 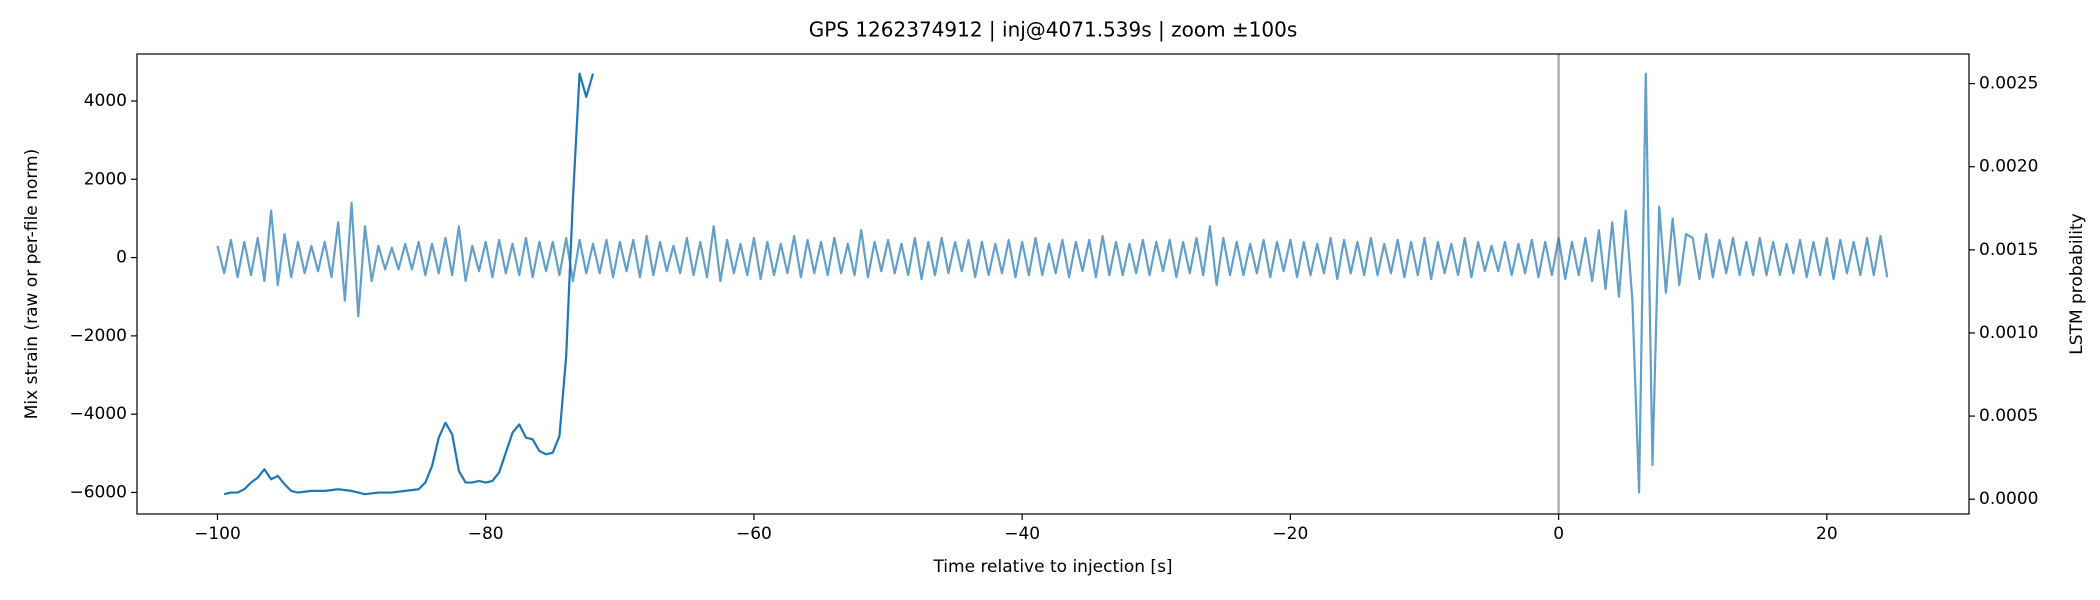 I want to click on y-tick-label: −6000, so click(x=98, y=492).